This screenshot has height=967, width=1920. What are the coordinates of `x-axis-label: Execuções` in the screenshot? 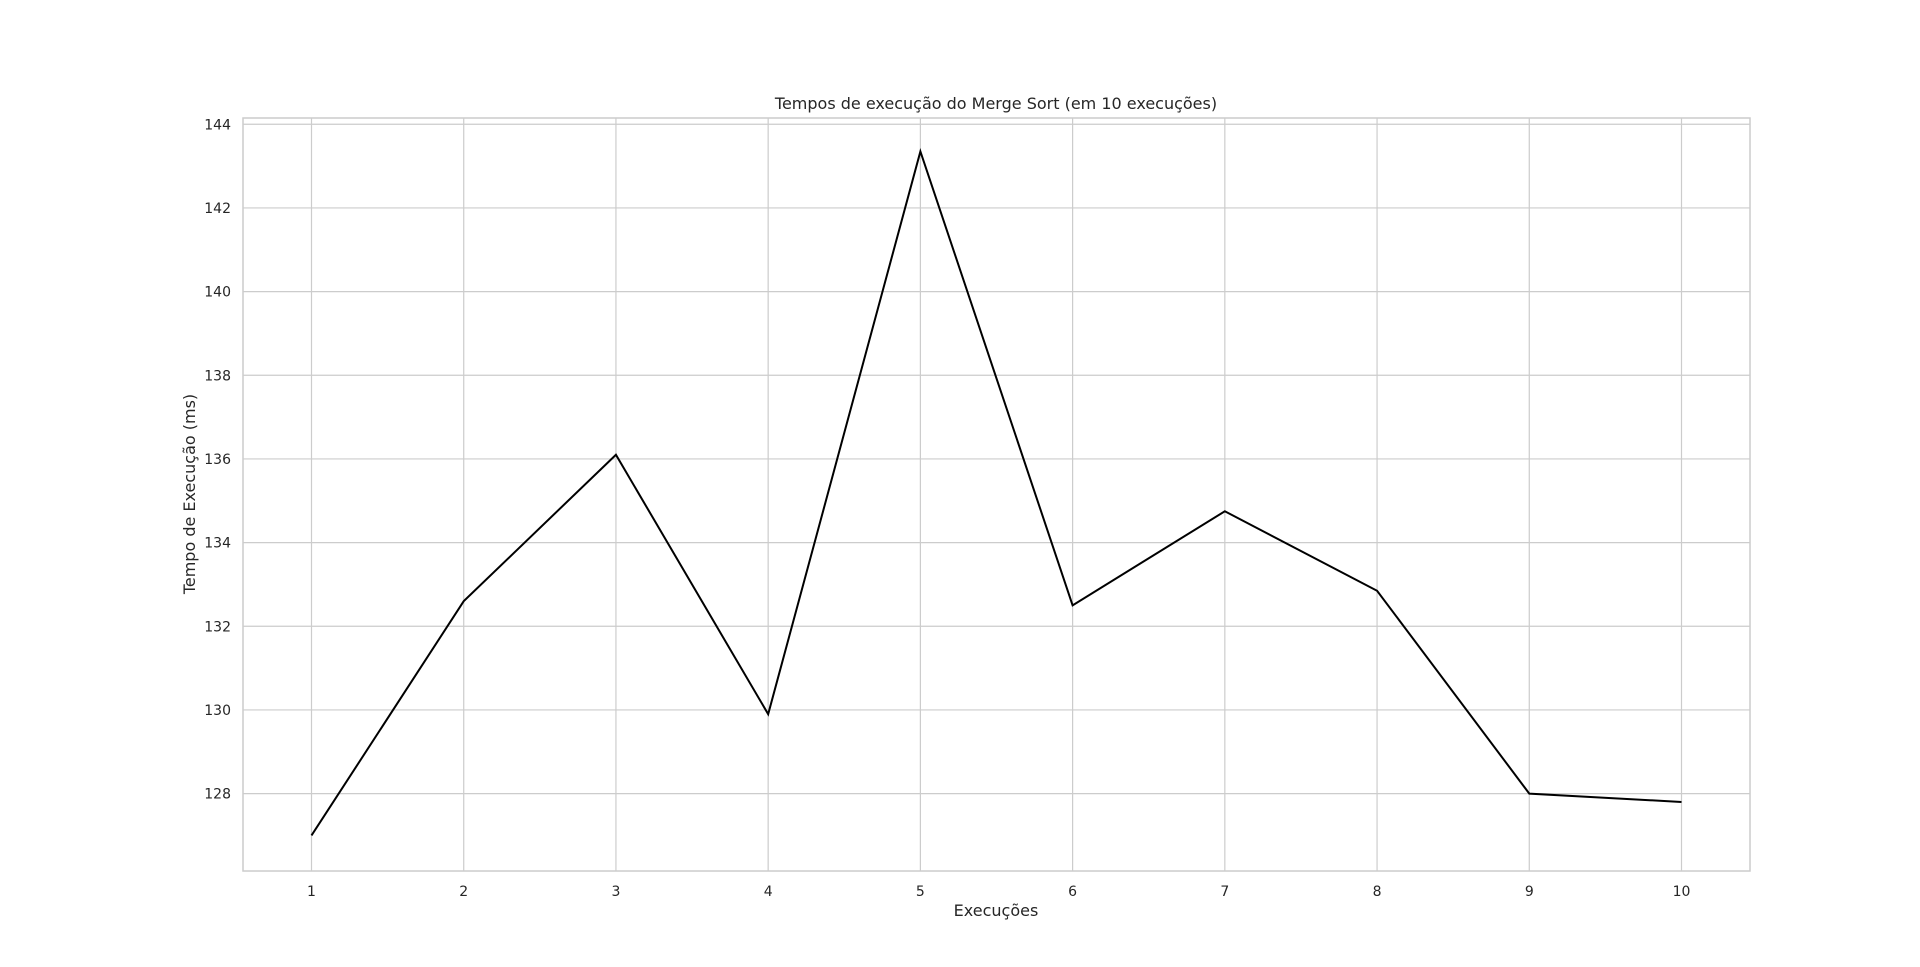 It's located at (996, 910).